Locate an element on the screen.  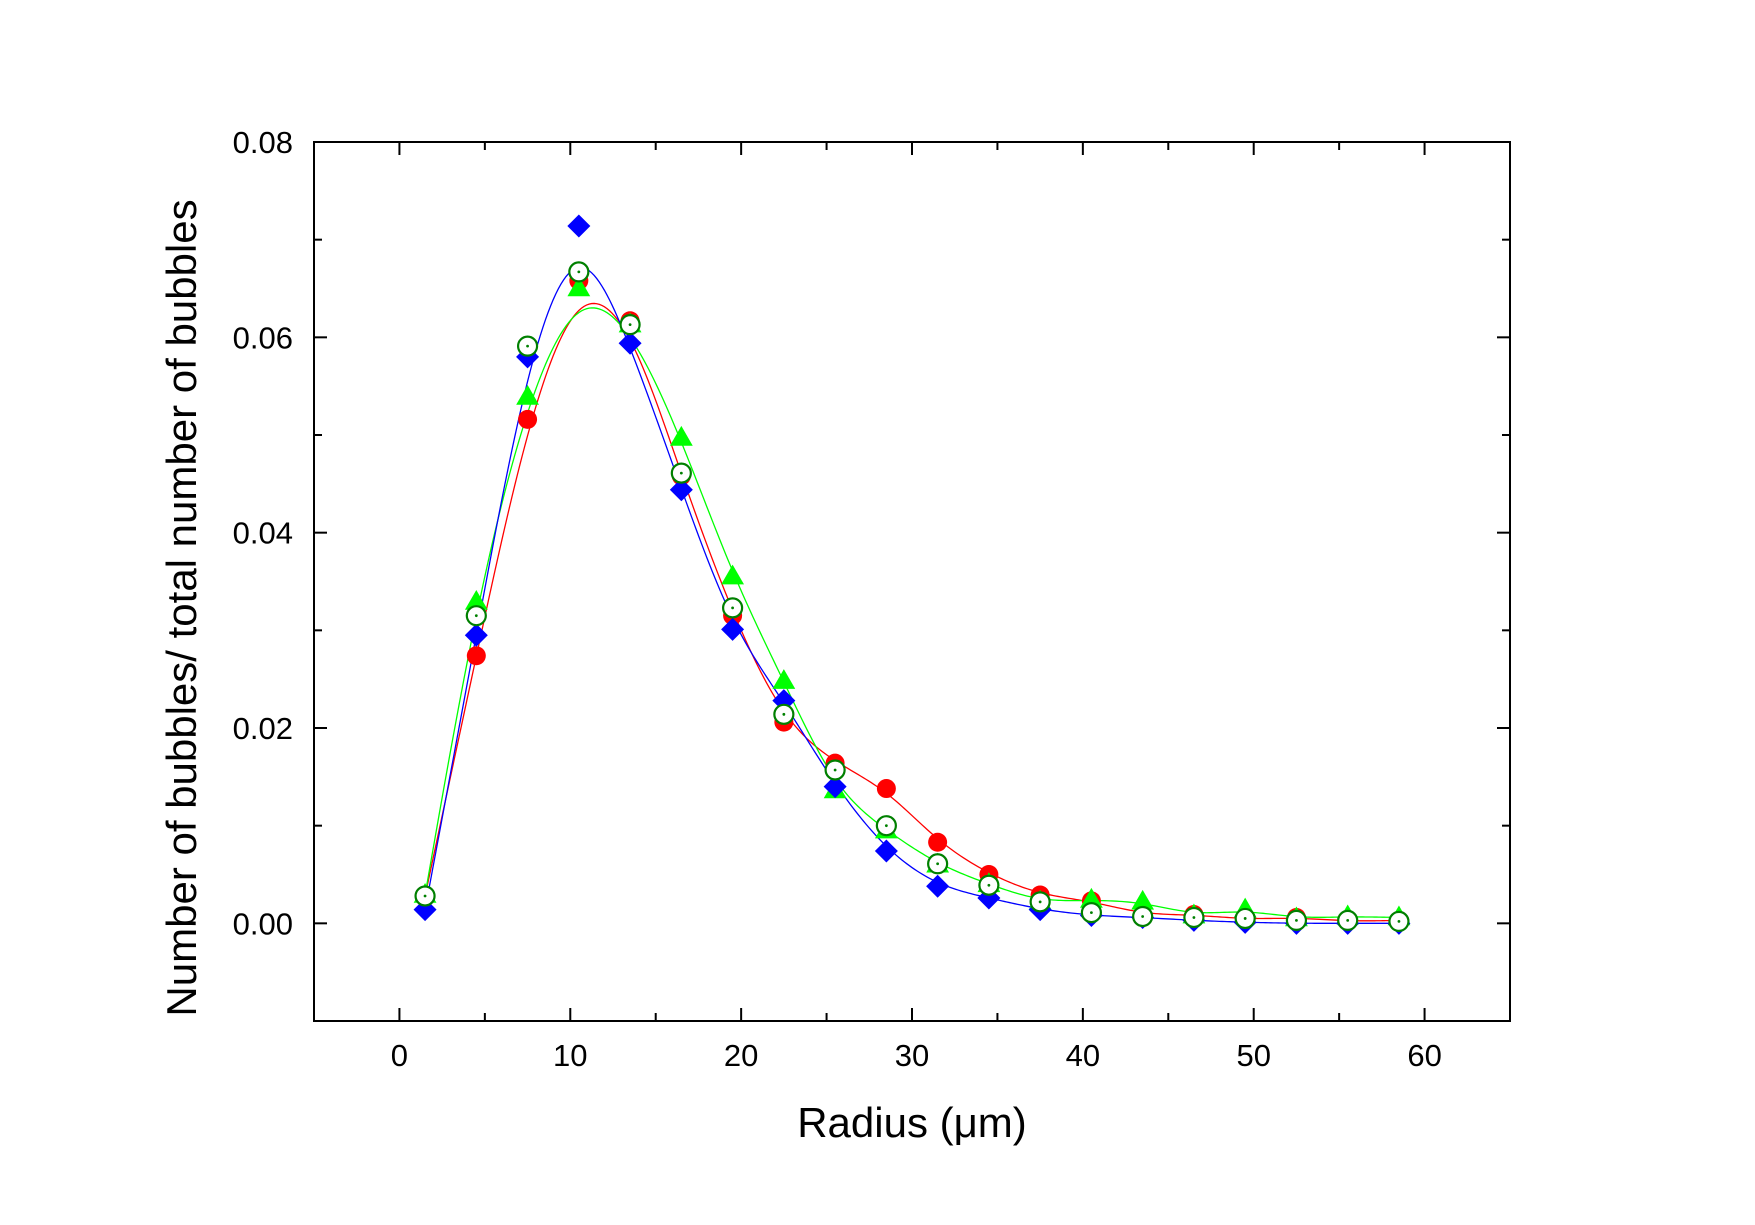
x-tick-label: 30 is located at coordinates (912, 1055).